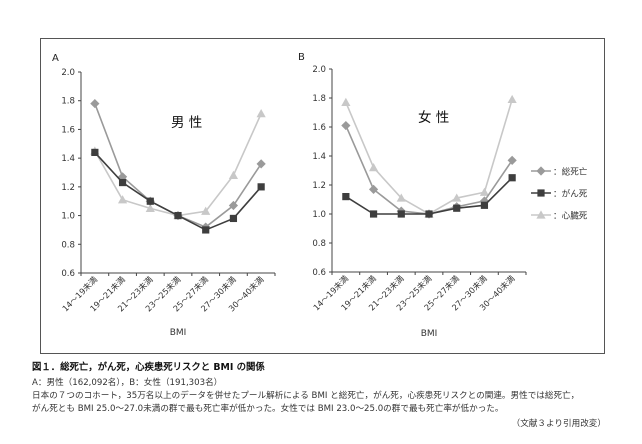 The width and height of the screenshot is (642, 444). What do you see at coordinates (433, 117) in the screenshot?
I see `panel-annotation: 女 性` at bounding box center [433, 117].